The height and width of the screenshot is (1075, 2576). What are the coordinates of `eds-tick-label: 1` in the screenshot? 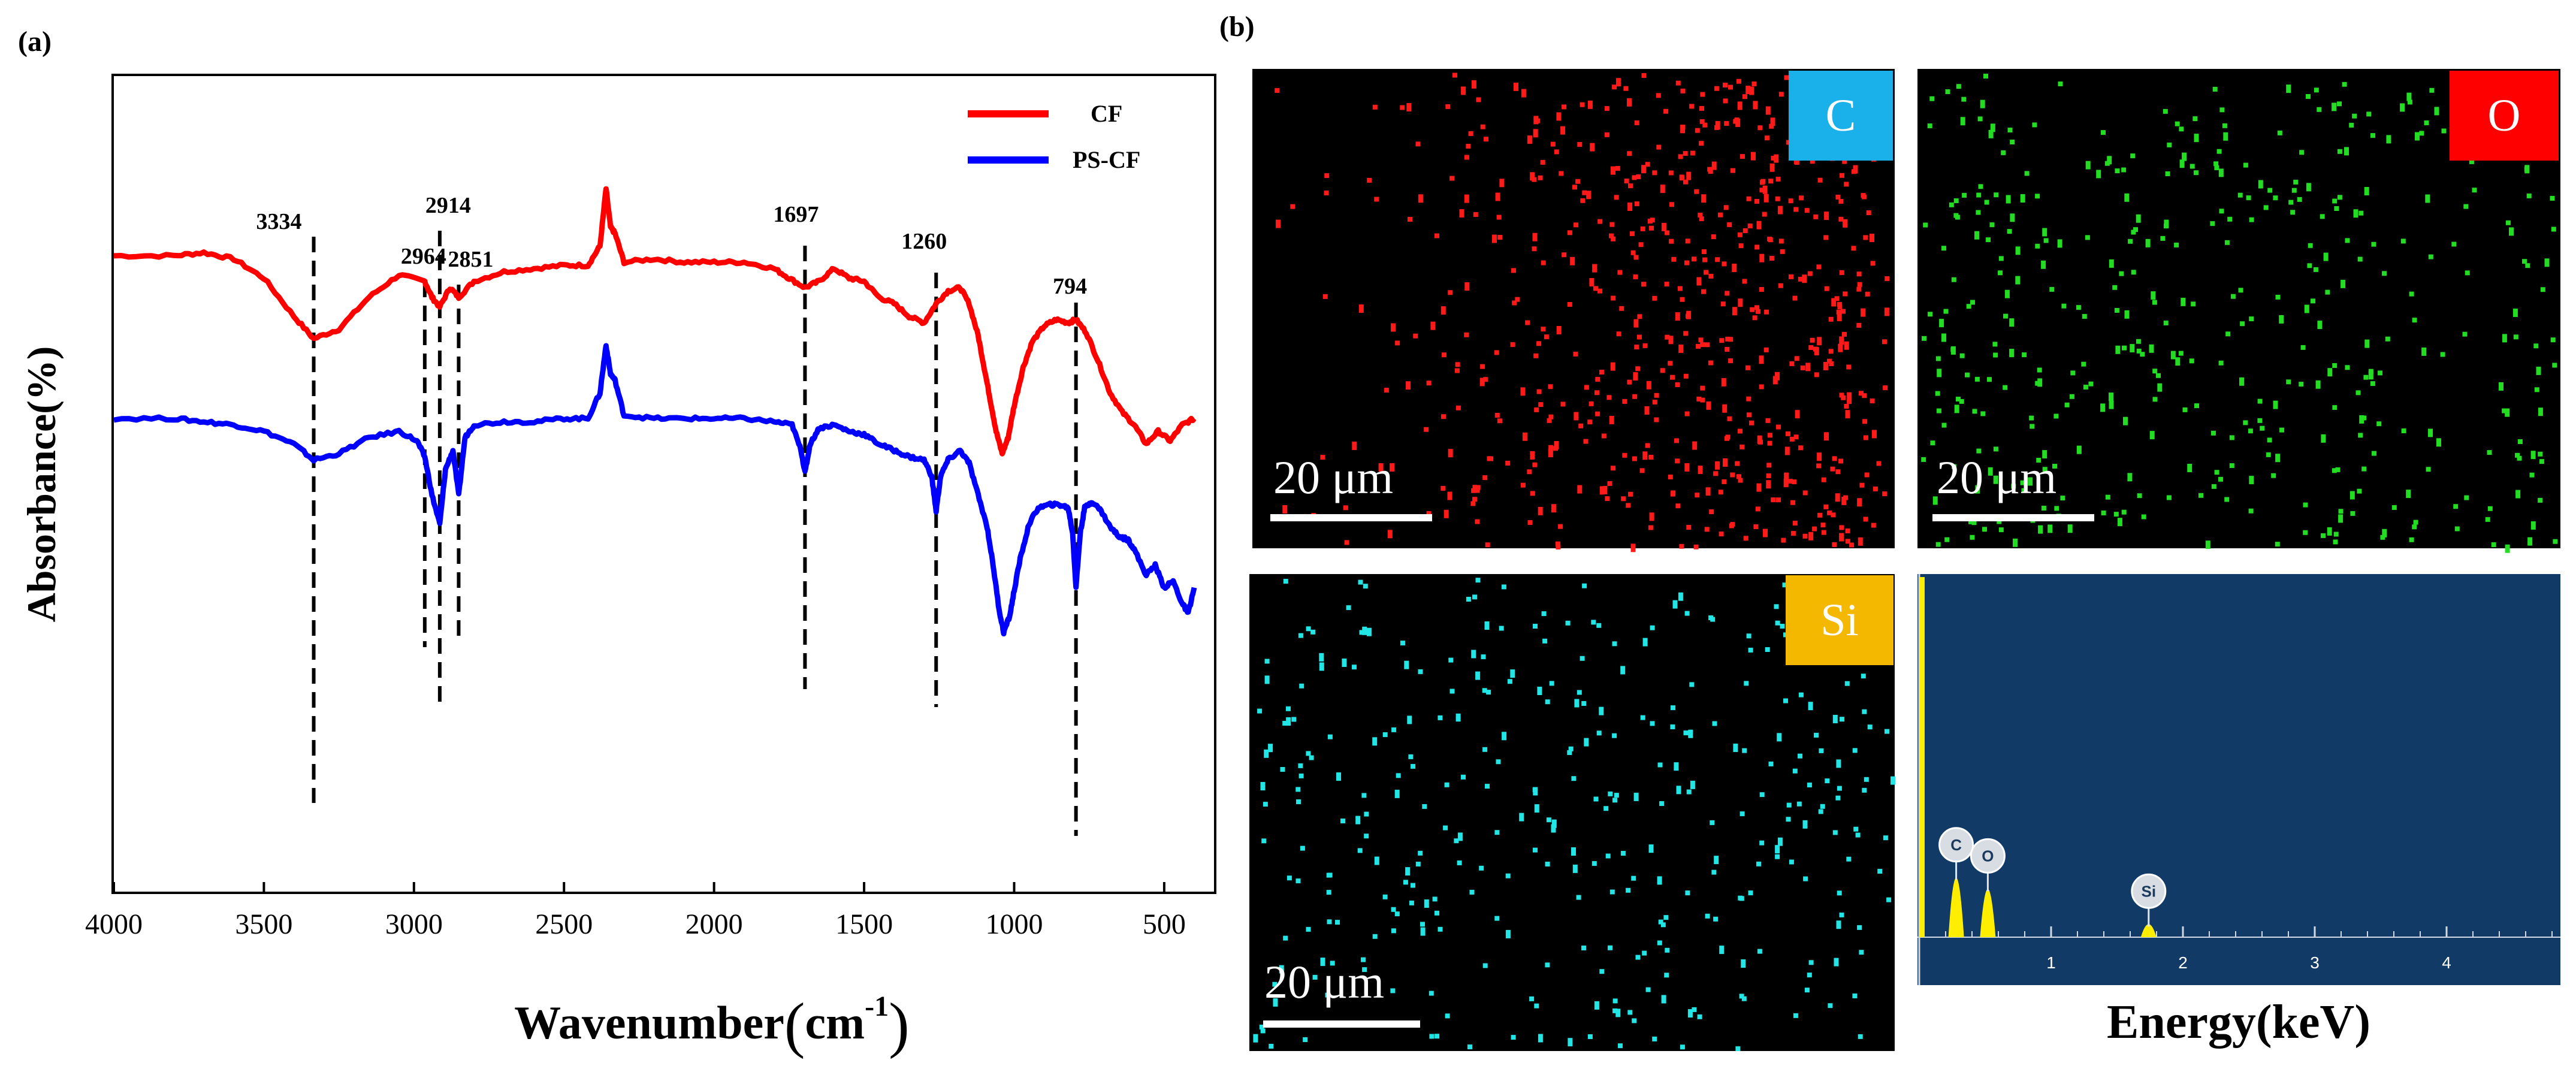 It's located at (2051, 962).